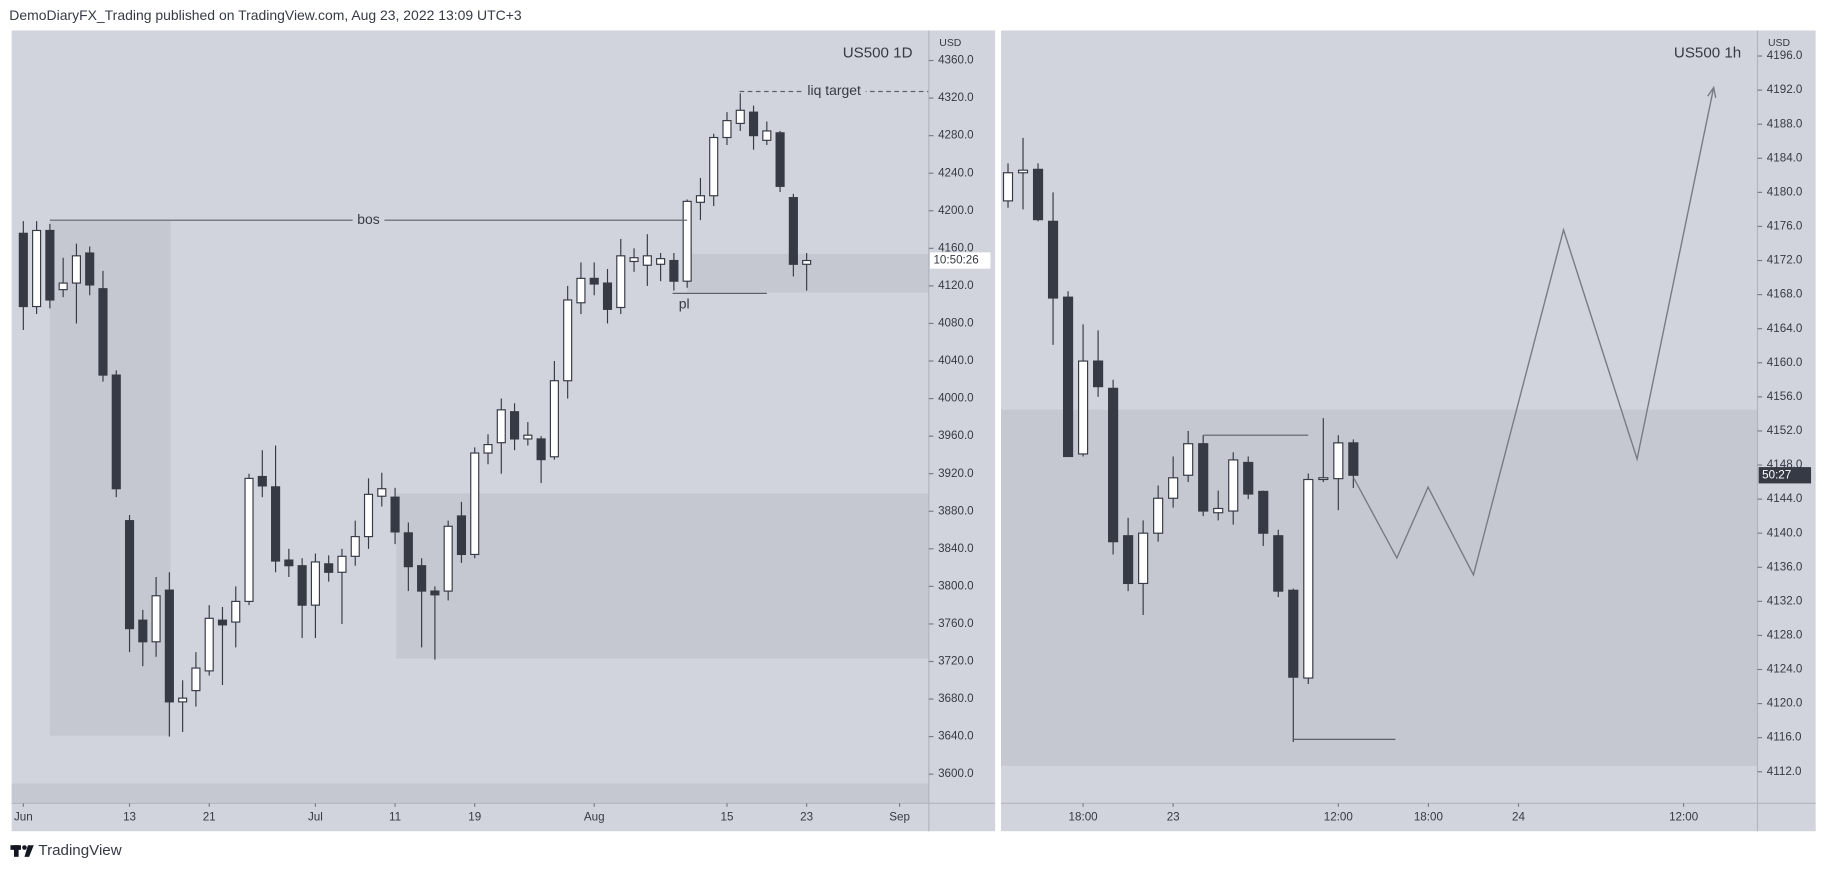 The width and height of the screenshot is (1825, 871). Describe the element at coordinates (1785, 191) in the screenshot. I see `y-tick-label: 4180.0` at that location.